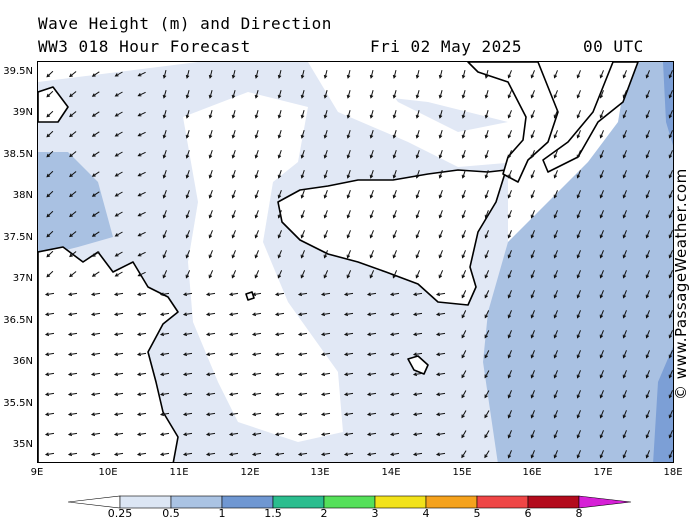 Image resolution: width=700 pixels, height=525 pixels. I want to click on legend-label: 2, so click(324, 513).